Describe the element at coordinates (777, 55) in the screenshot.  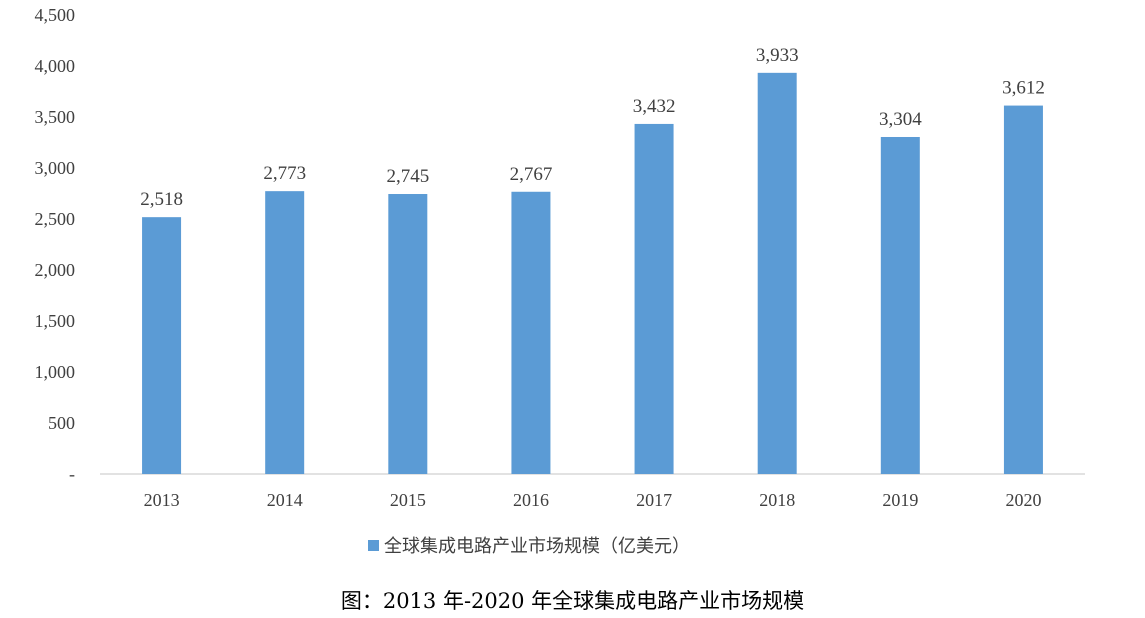
I see `data-label-2018: 3,933` at that location.